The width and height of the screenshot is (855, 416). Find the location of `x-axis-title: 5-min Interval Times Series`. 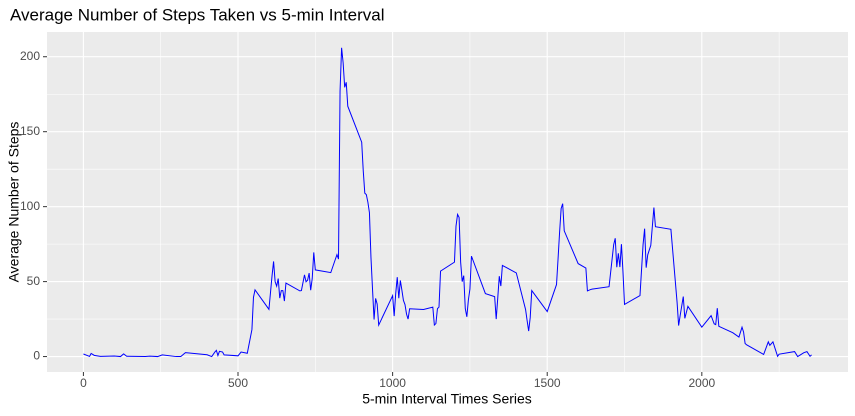

x-axis-title: 5-min Interval Times Series is located at coordinates (447, 399).